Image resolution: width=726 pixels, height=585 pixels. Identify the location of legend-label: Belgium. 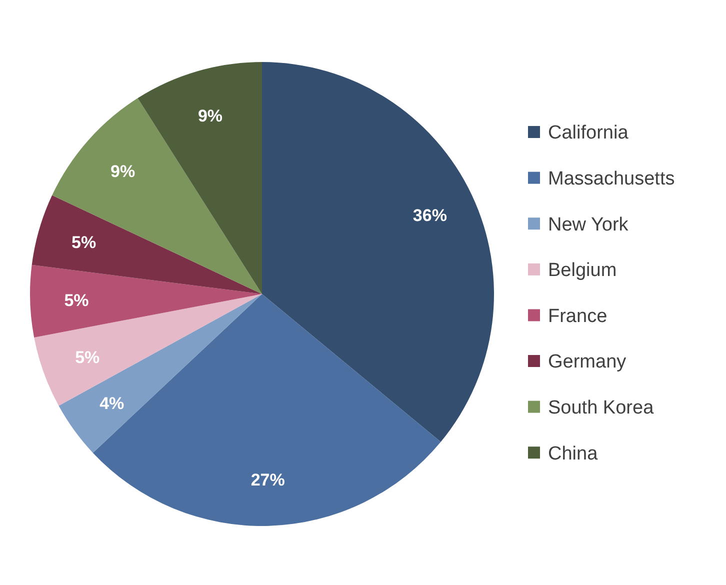
(582, 271).